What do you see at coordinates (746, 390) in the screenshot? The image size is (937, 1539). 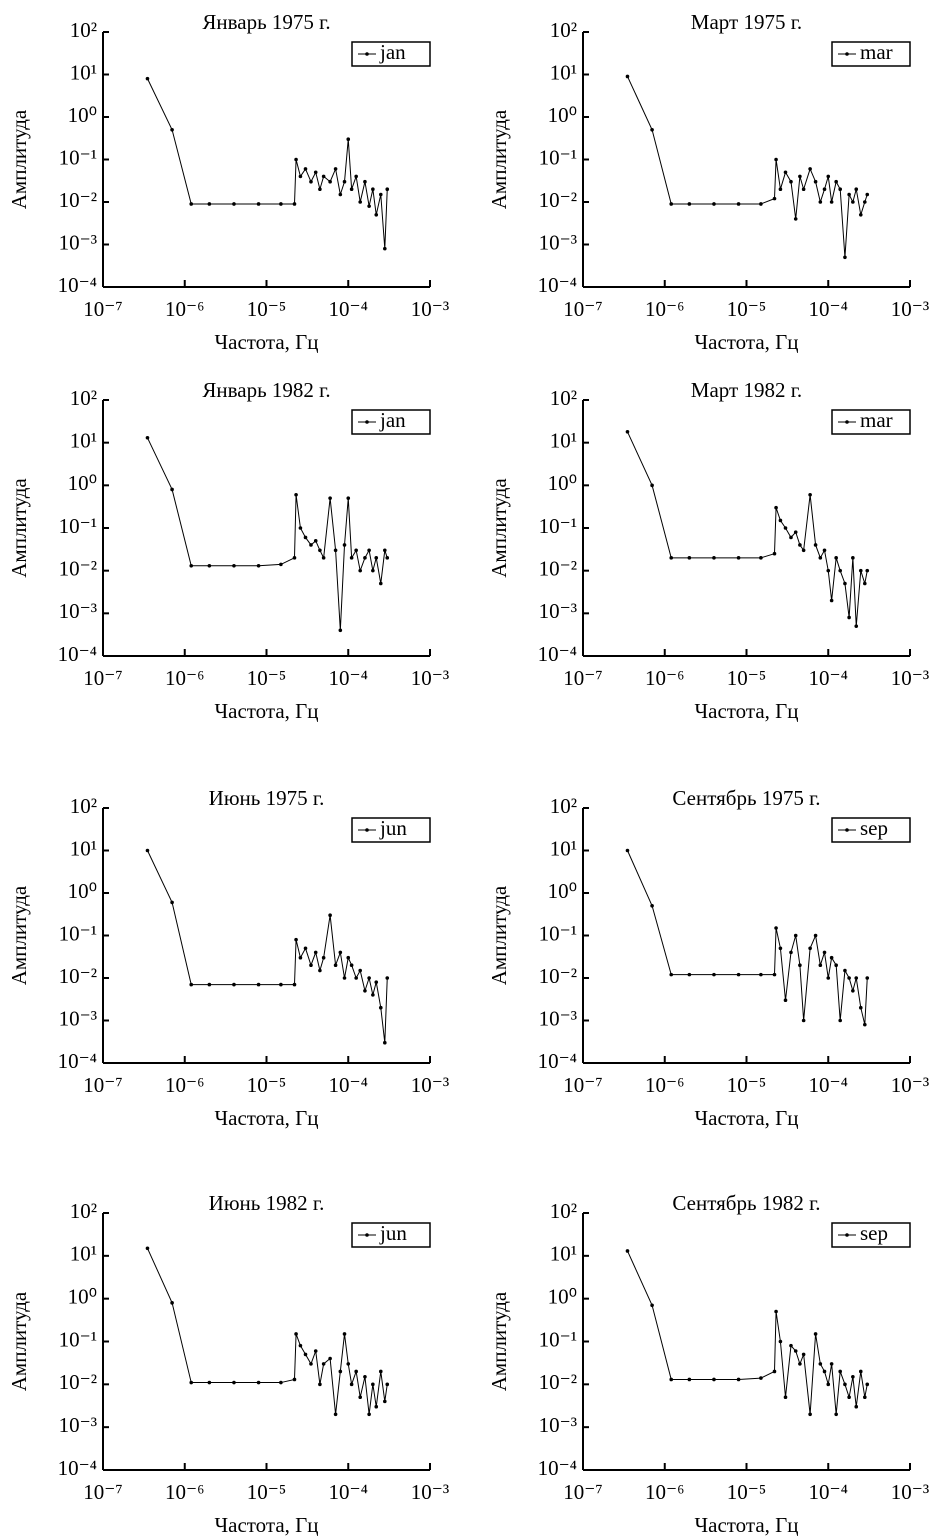 I see `chart-title: Март 1982 г.` at bounding box center [746, 390].